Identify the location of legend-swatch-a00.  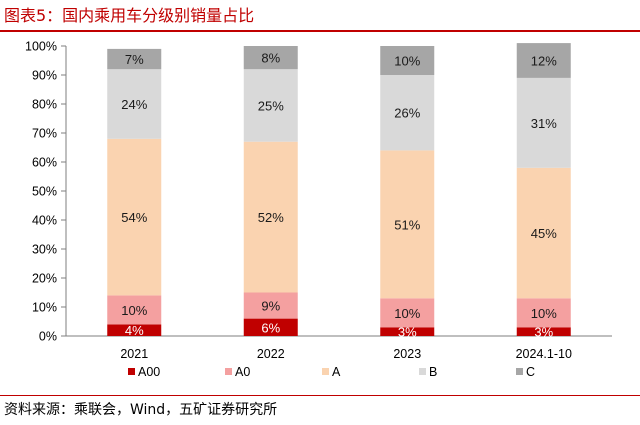
(131, 371).